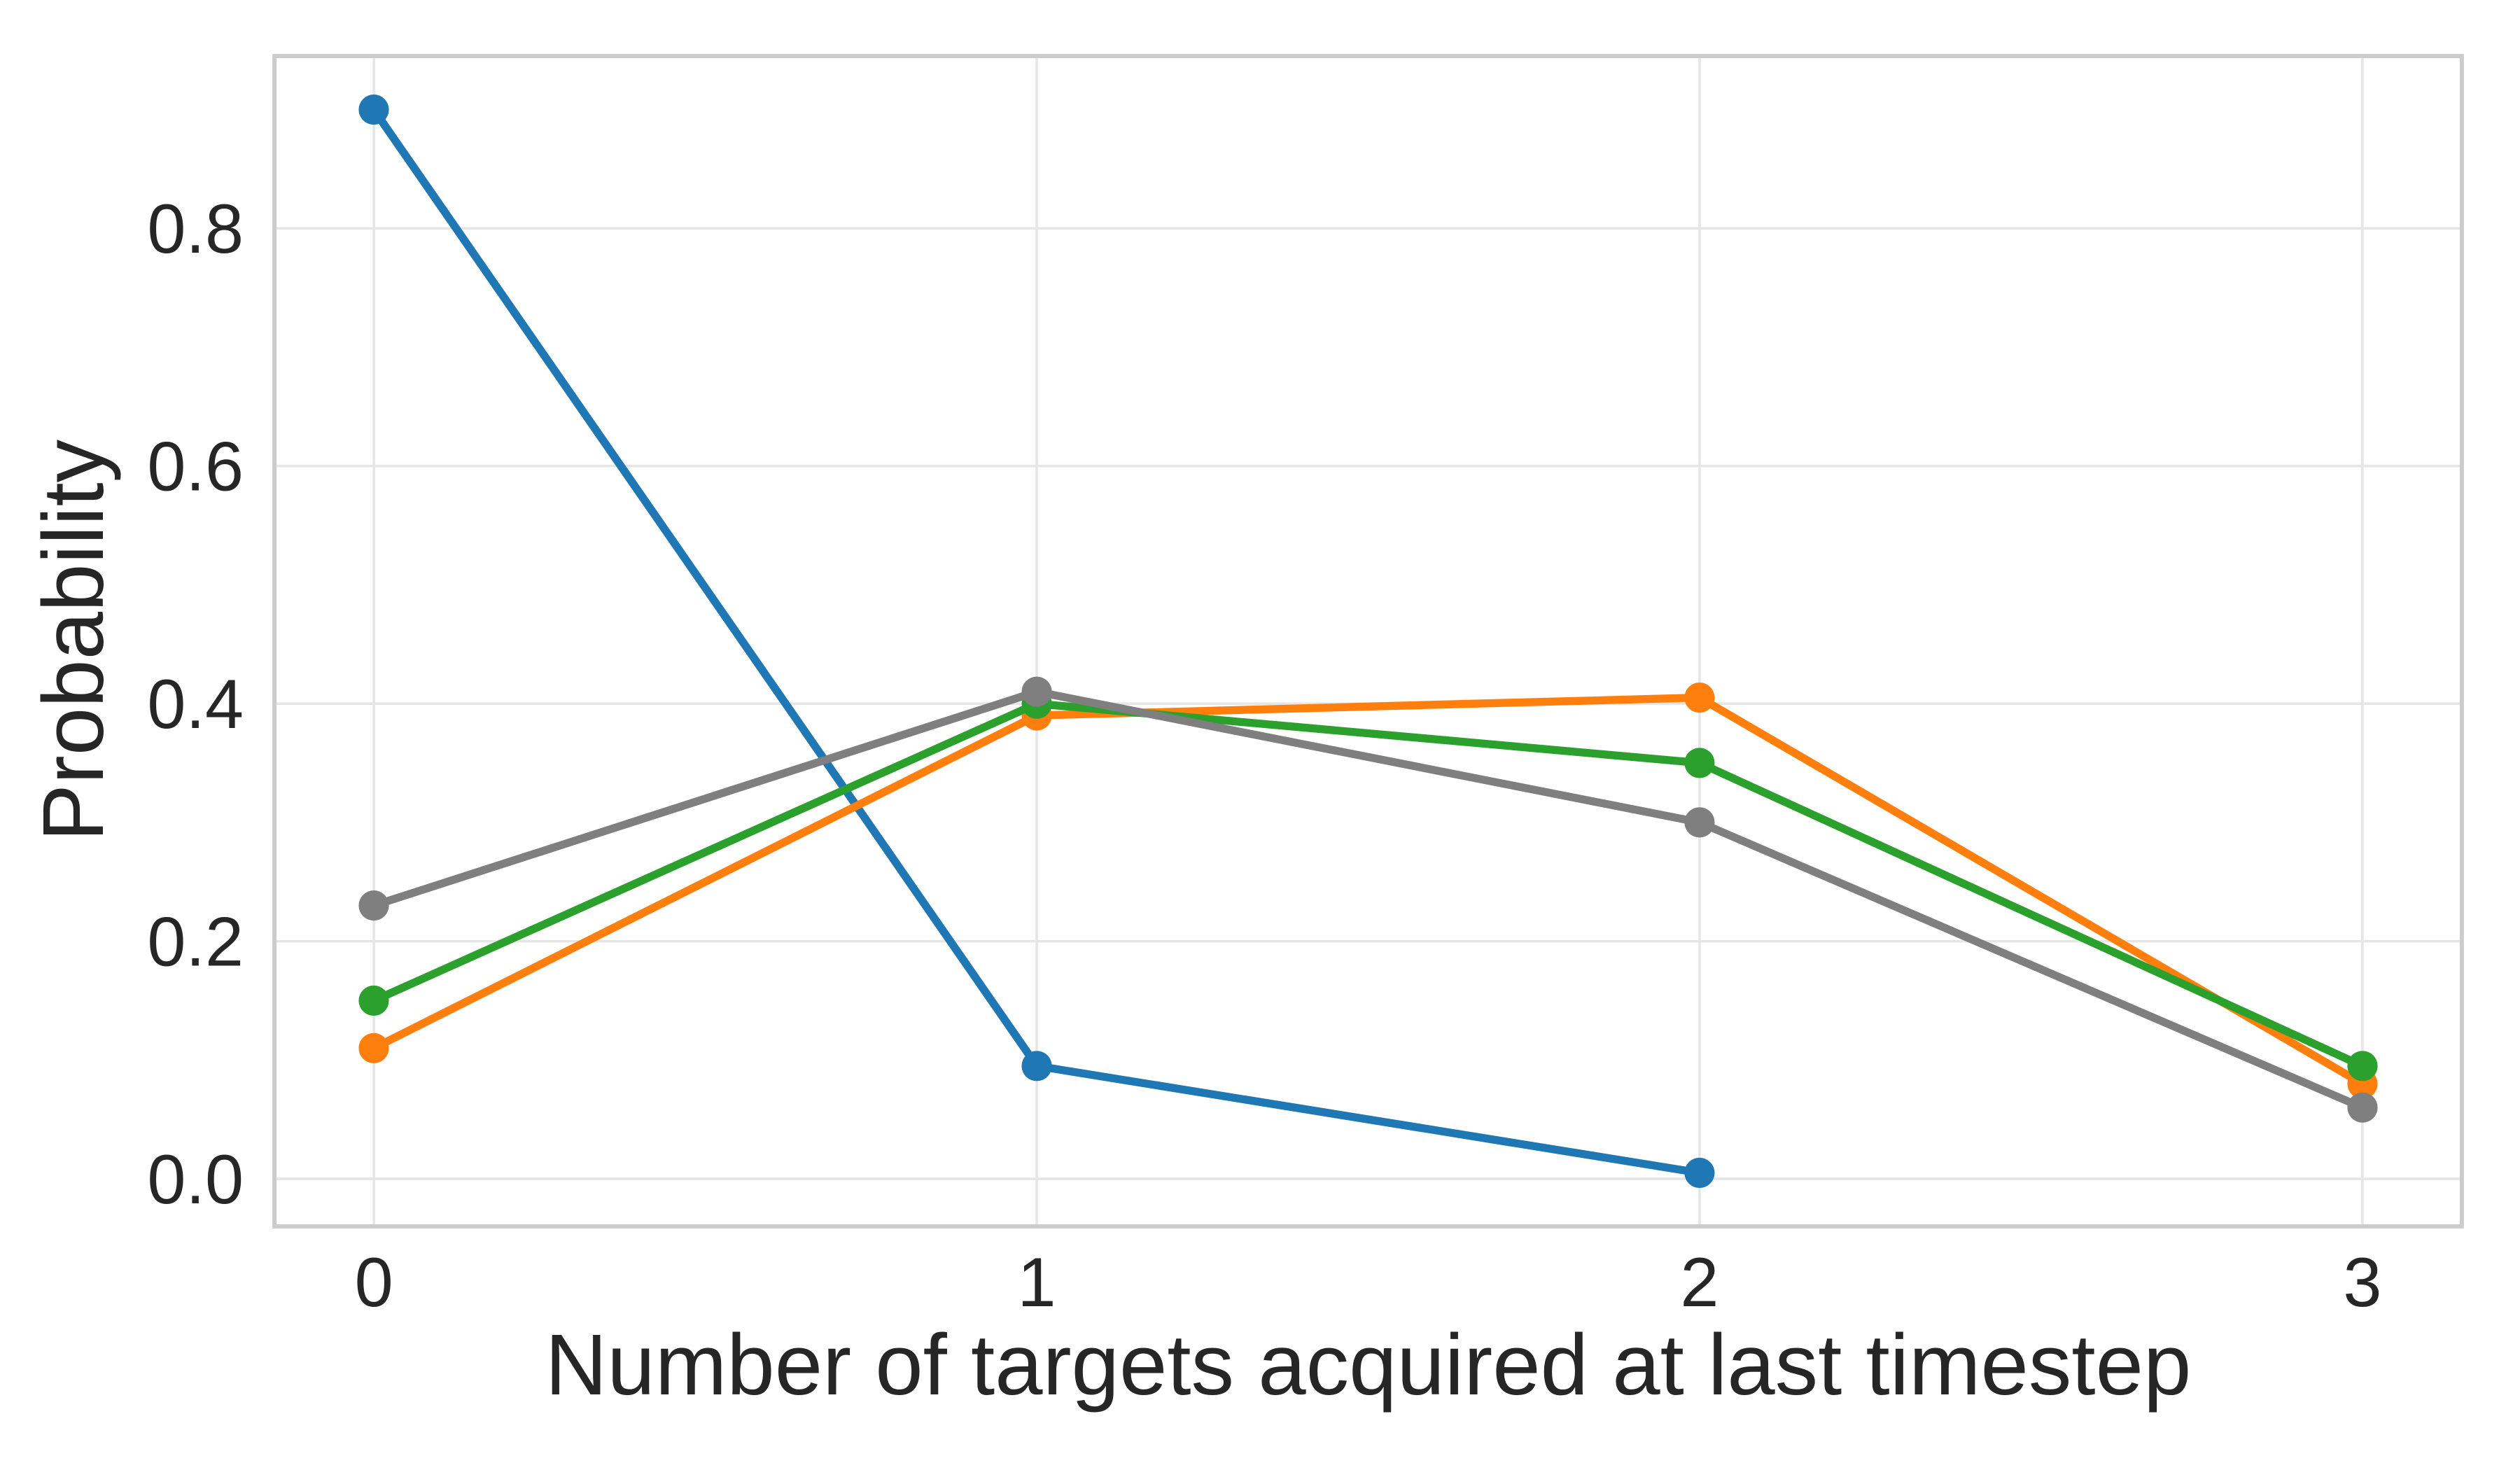  Describe the element at coordinates (195, 228) in the screenshot. I see `y-tick-label: 0.8` at that location.